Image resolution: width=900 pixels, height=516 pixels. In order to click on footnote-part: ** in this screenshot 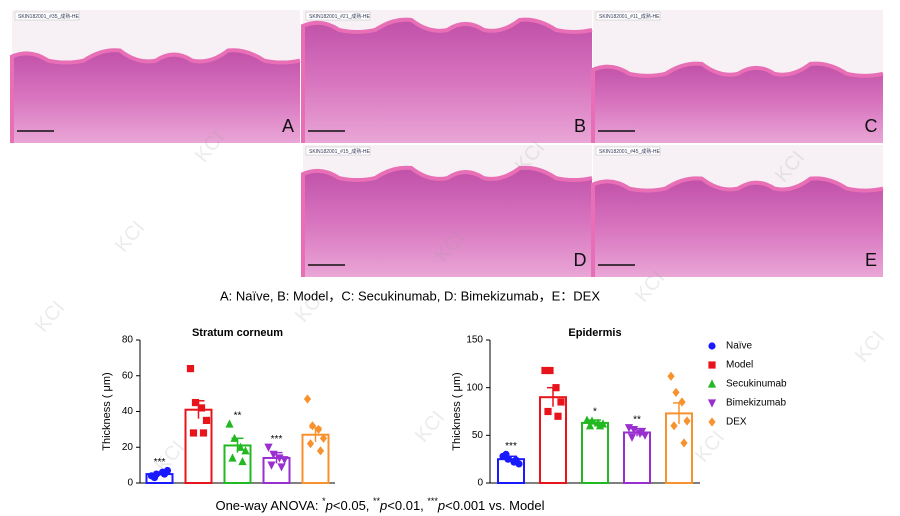, I will do `click(377, 501)`.